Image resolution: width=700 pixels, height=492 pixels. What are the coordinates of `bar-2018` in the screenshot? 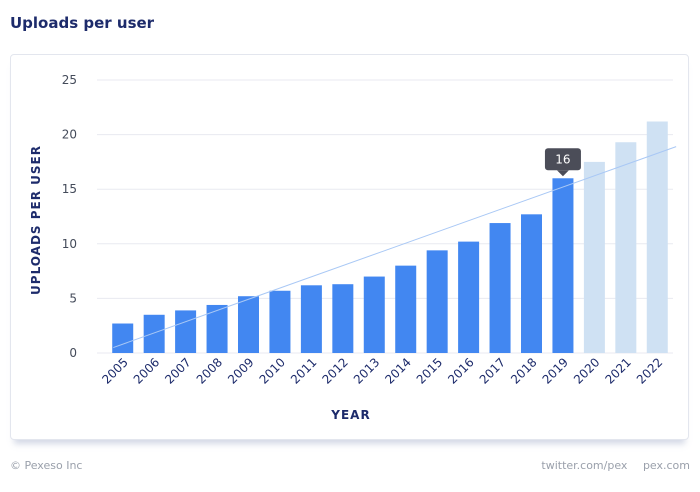 It's located at (531, 283).